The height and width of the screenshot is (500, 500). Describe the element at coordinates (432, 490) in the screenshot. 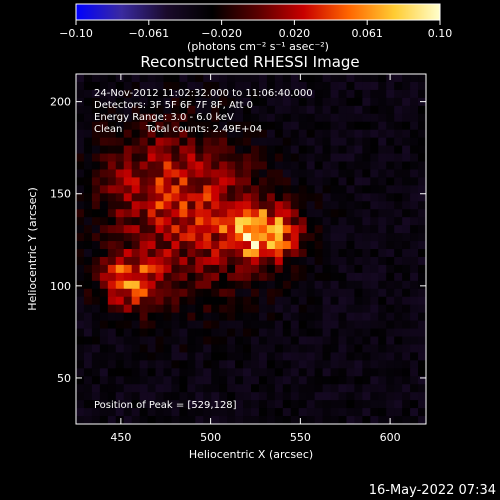

I see `footer-timestamp: 16-May-2022 07:34` at that location.